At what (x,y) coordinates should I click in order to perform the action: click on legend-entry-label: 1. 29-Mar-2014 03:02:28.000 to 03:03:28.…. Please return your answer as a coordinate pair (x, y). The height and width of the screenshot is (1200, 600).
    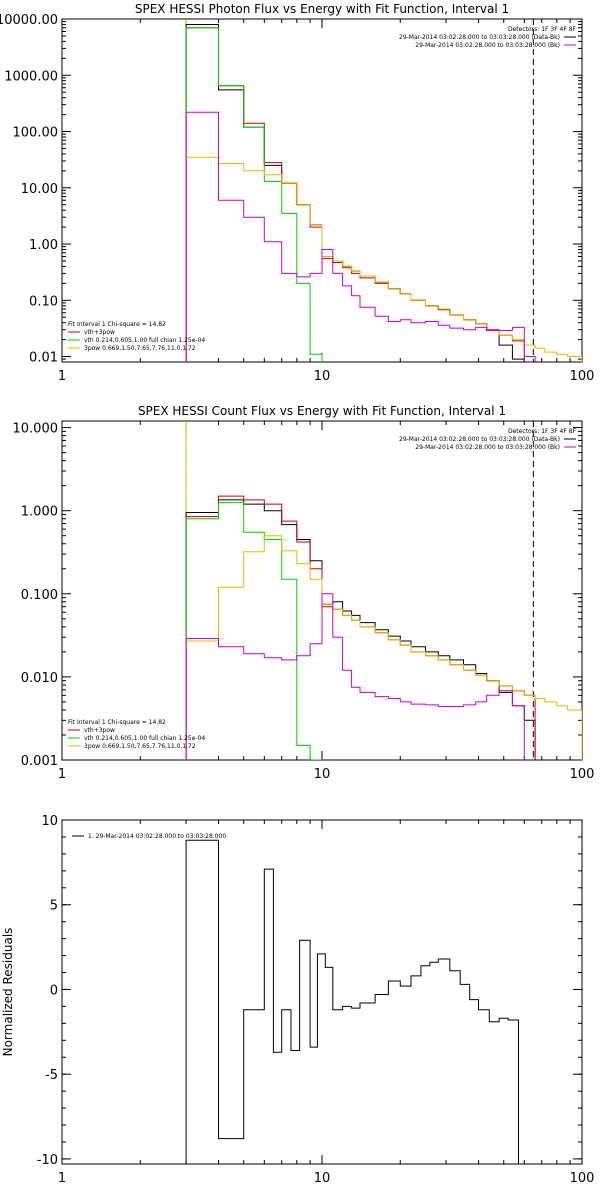
    Looking at the image, I should click on (157, 836).